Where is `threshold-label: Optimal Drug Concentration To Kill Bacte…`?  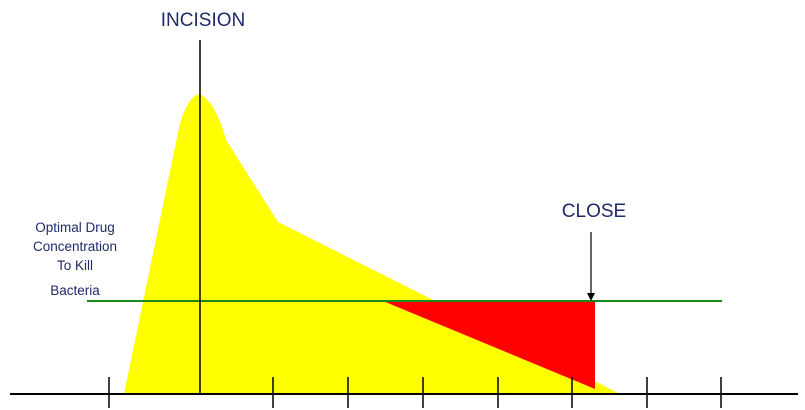
threshold-label: Optimal Drug Concentration To Kill Bacte… is located at coordinates (75, 259).